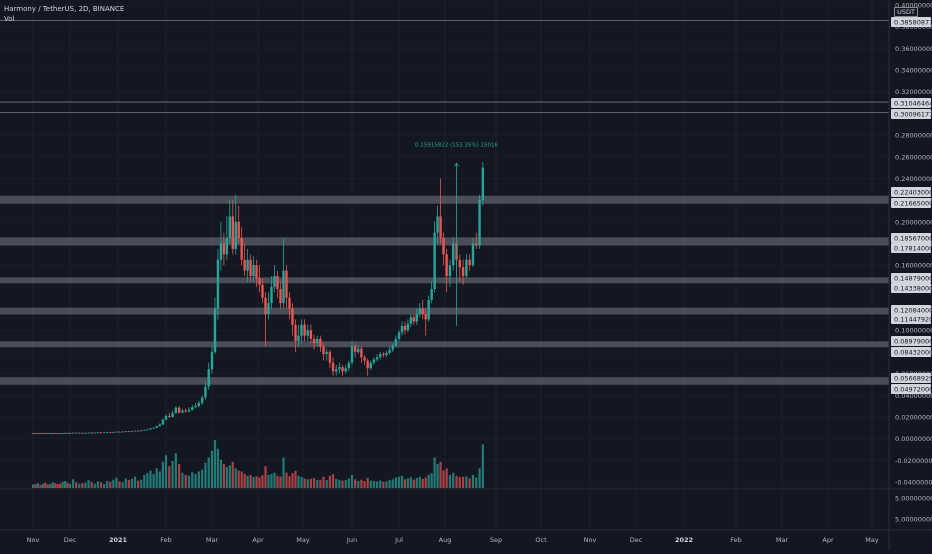 Image resolution: width=932 pixels, height=554 pixels. What do you see at coordinates (456, 164) in the screenshot?
I see `measure-arrow-icon` at bounding box center [456, 164].